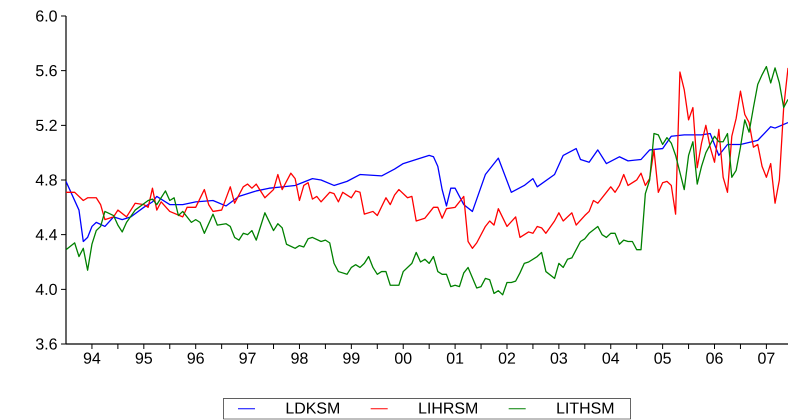 Image resolution: width=788 pixels, height=420 pixels. Describe the element at coordinates (144, 358) in the screenshot. I see `x-tick-label: 95` at that location.